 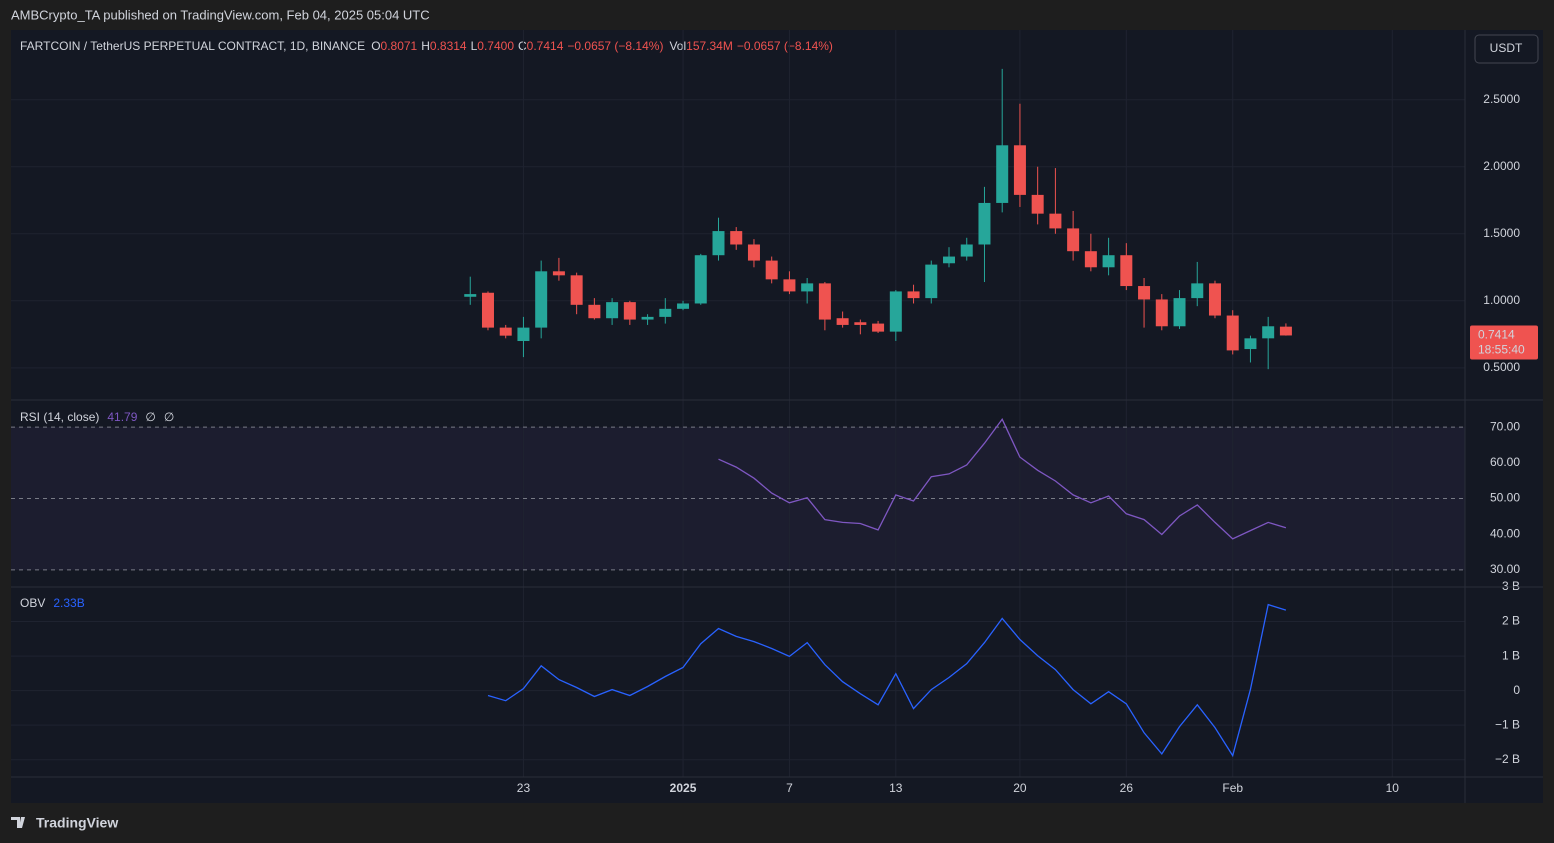 I want to click on y-tick-label: 40.00, so click(x=1505, y=533).